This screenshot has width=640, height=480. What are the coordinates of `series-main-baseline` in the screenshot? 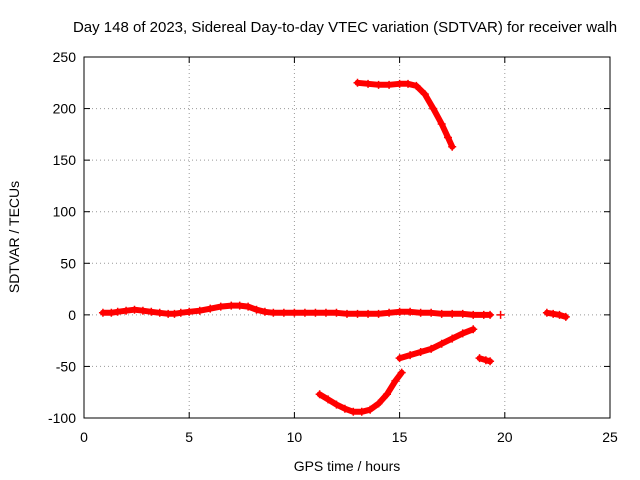 It's located at (296, 310).